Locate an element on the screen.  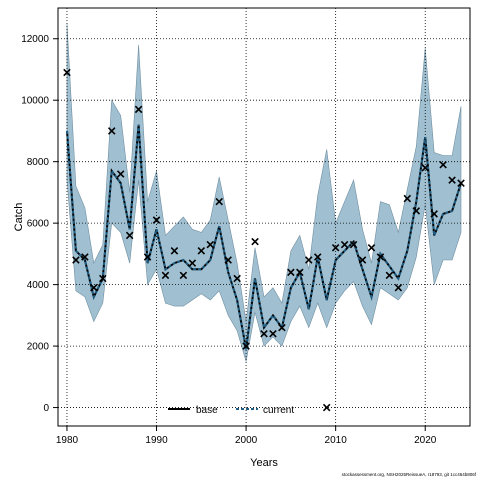
x-axis: 1980 1990 2000 2010 2020 is located at coordinates (246, 436).